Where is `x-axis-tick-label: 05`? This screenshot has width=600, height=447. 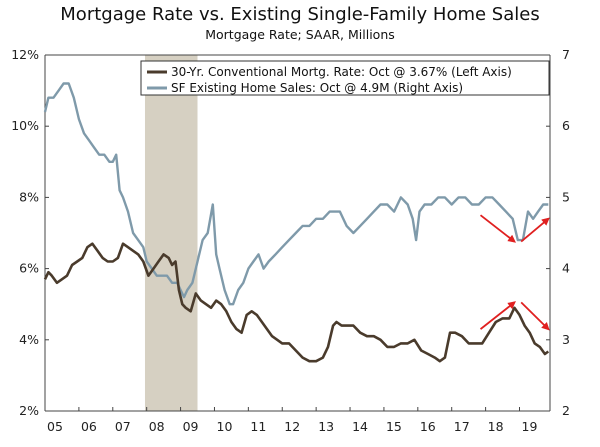
x-axis-tick-label: 05 is located at coordinates (55, 426).